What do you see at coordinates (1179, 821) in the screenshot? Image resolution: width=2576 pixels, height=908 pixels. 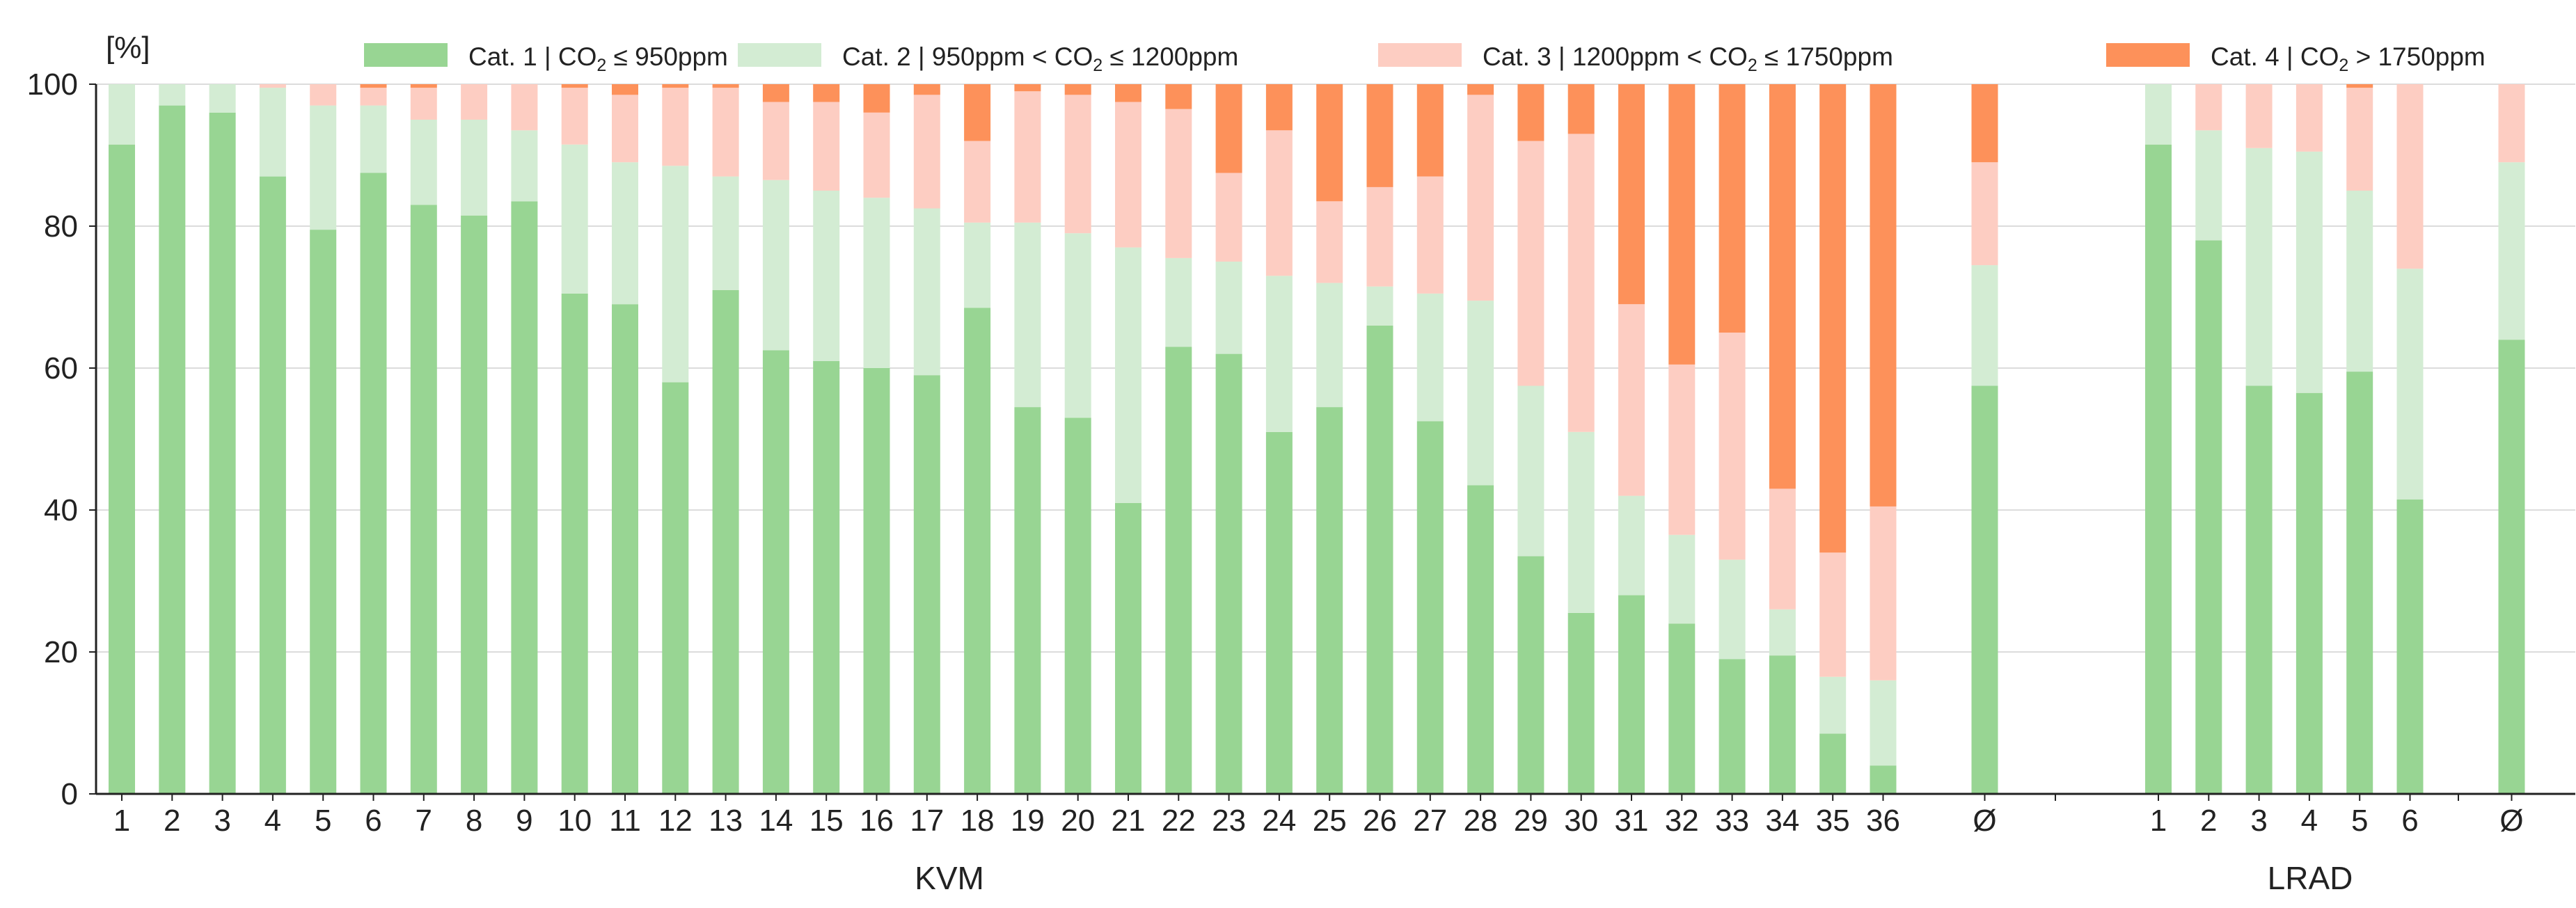 I see `x-tick-label: 22` at bounding box center [1179, 821].